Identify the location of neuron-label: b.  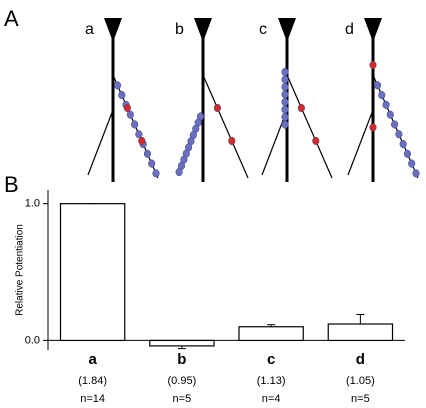
(179, 29).